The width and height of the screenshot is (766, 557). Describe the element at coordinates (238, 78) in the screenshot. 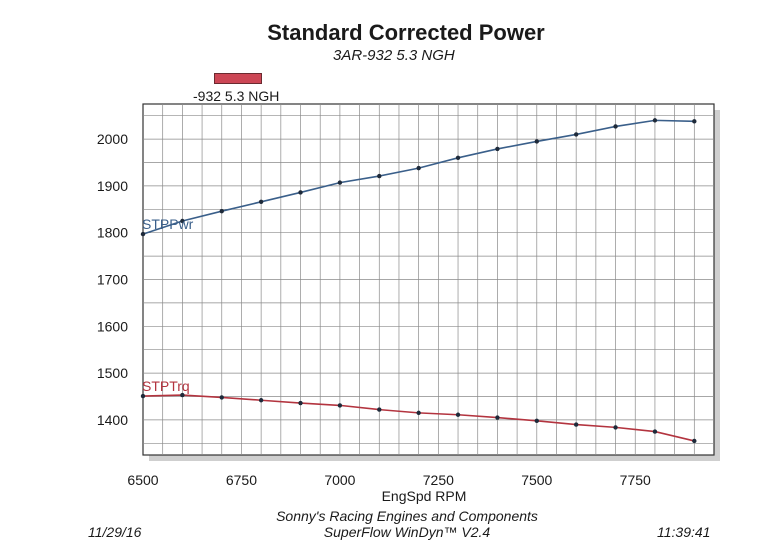

I see `legend-swatch` at that location.